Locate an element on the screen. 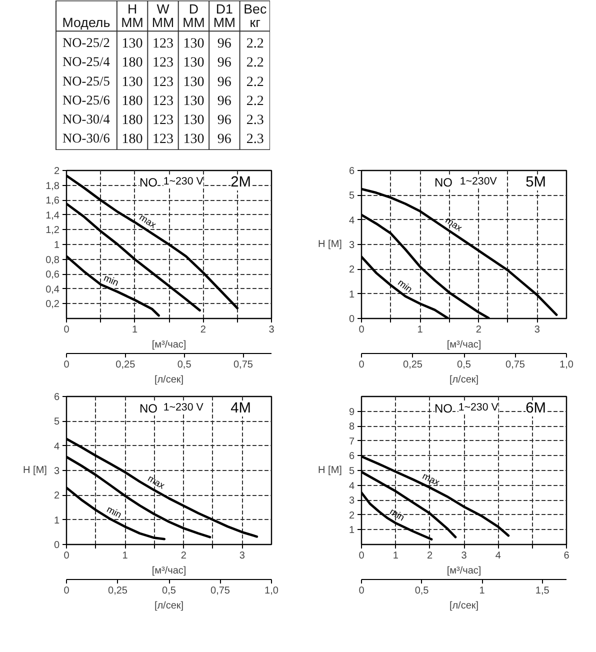 The width and height of the screenshot is (596, 652). x-tick-label: W ММ is located at coordinates (163, 15).